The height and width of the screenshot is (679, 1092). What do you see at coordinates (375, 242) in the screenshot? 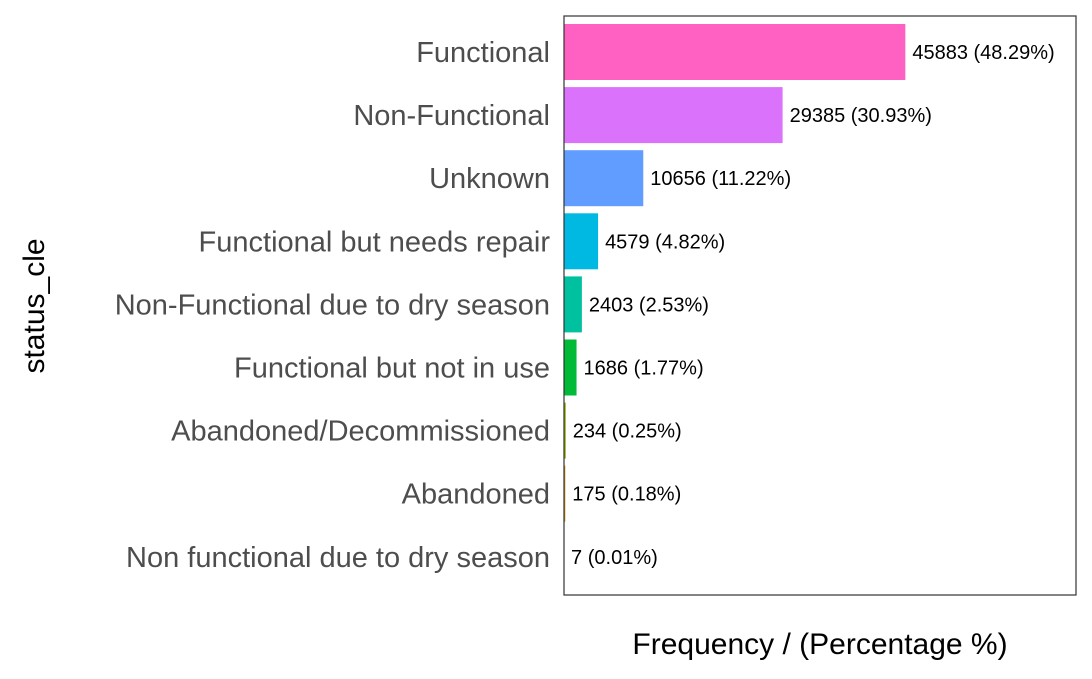
I see `category-label: Functional but needs repair` at bounding box center [375, 242].